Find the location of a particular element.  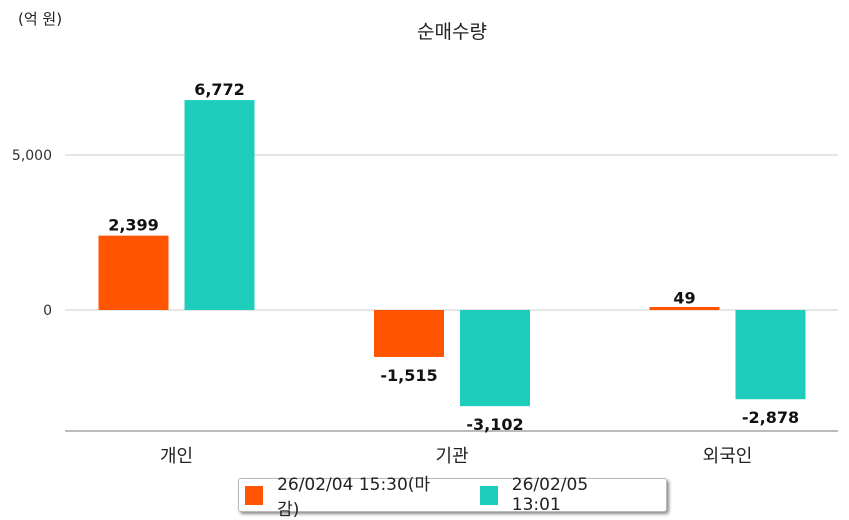

y-tick-label: 5,000 is located at coordinates (32, 156).